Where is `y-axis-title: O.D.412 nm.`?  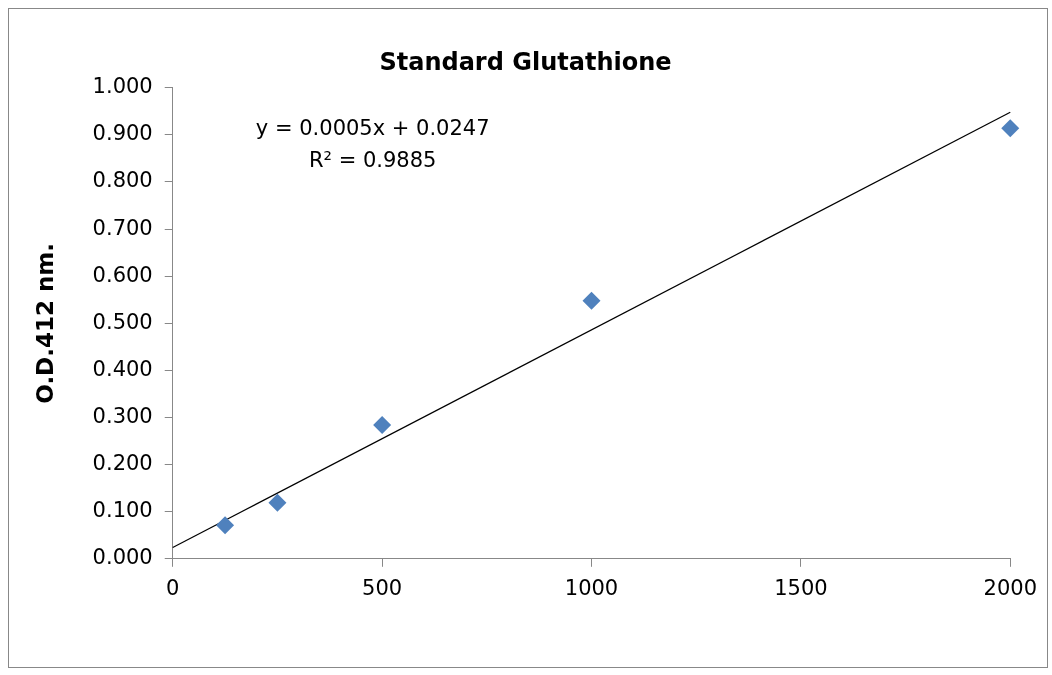
y-axis-title: O.D.412 nm. is located at coordinates (44, 323).